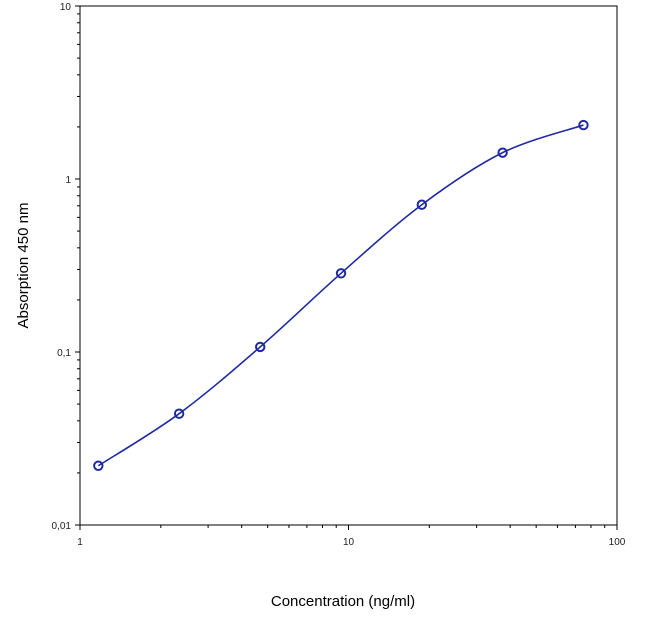 This screenshot has width=650, height=618. Describe the element at coordinates (349, 542) in the screenshot. I see `x-tick-label: 10` at that location.